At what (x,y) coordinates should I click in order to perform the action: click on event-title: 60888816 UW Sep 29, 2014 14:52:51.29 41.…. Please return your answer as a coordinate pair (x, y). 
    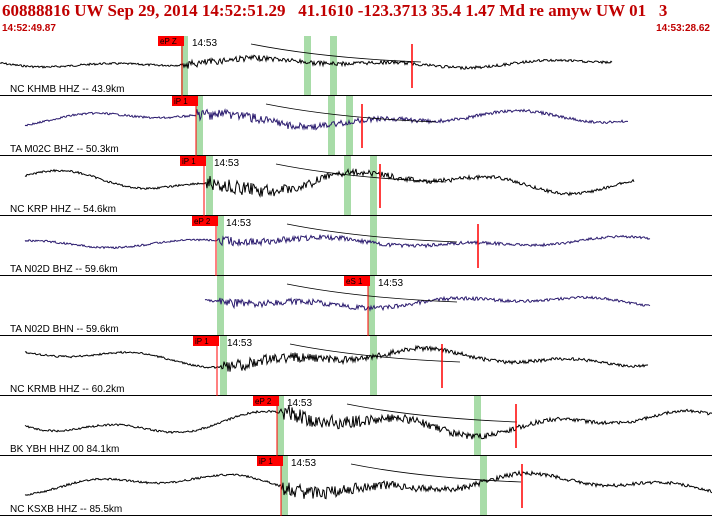
    Looking at the image, I should click on (335, 10).